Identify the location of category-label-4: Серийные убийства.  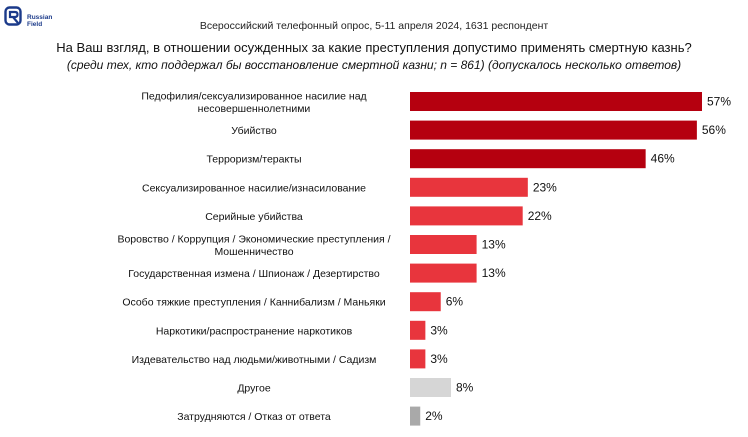
(254, 217).